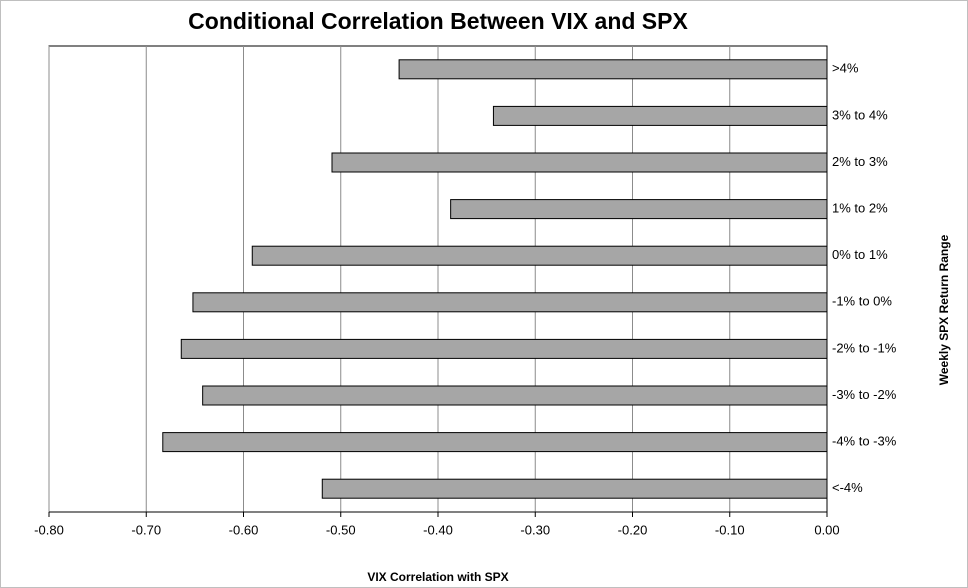 The image size is (968, 588). Describe the element at coordinates (438, 529) in the screenshot. I see `x-tick-label: -0.40` at that location.